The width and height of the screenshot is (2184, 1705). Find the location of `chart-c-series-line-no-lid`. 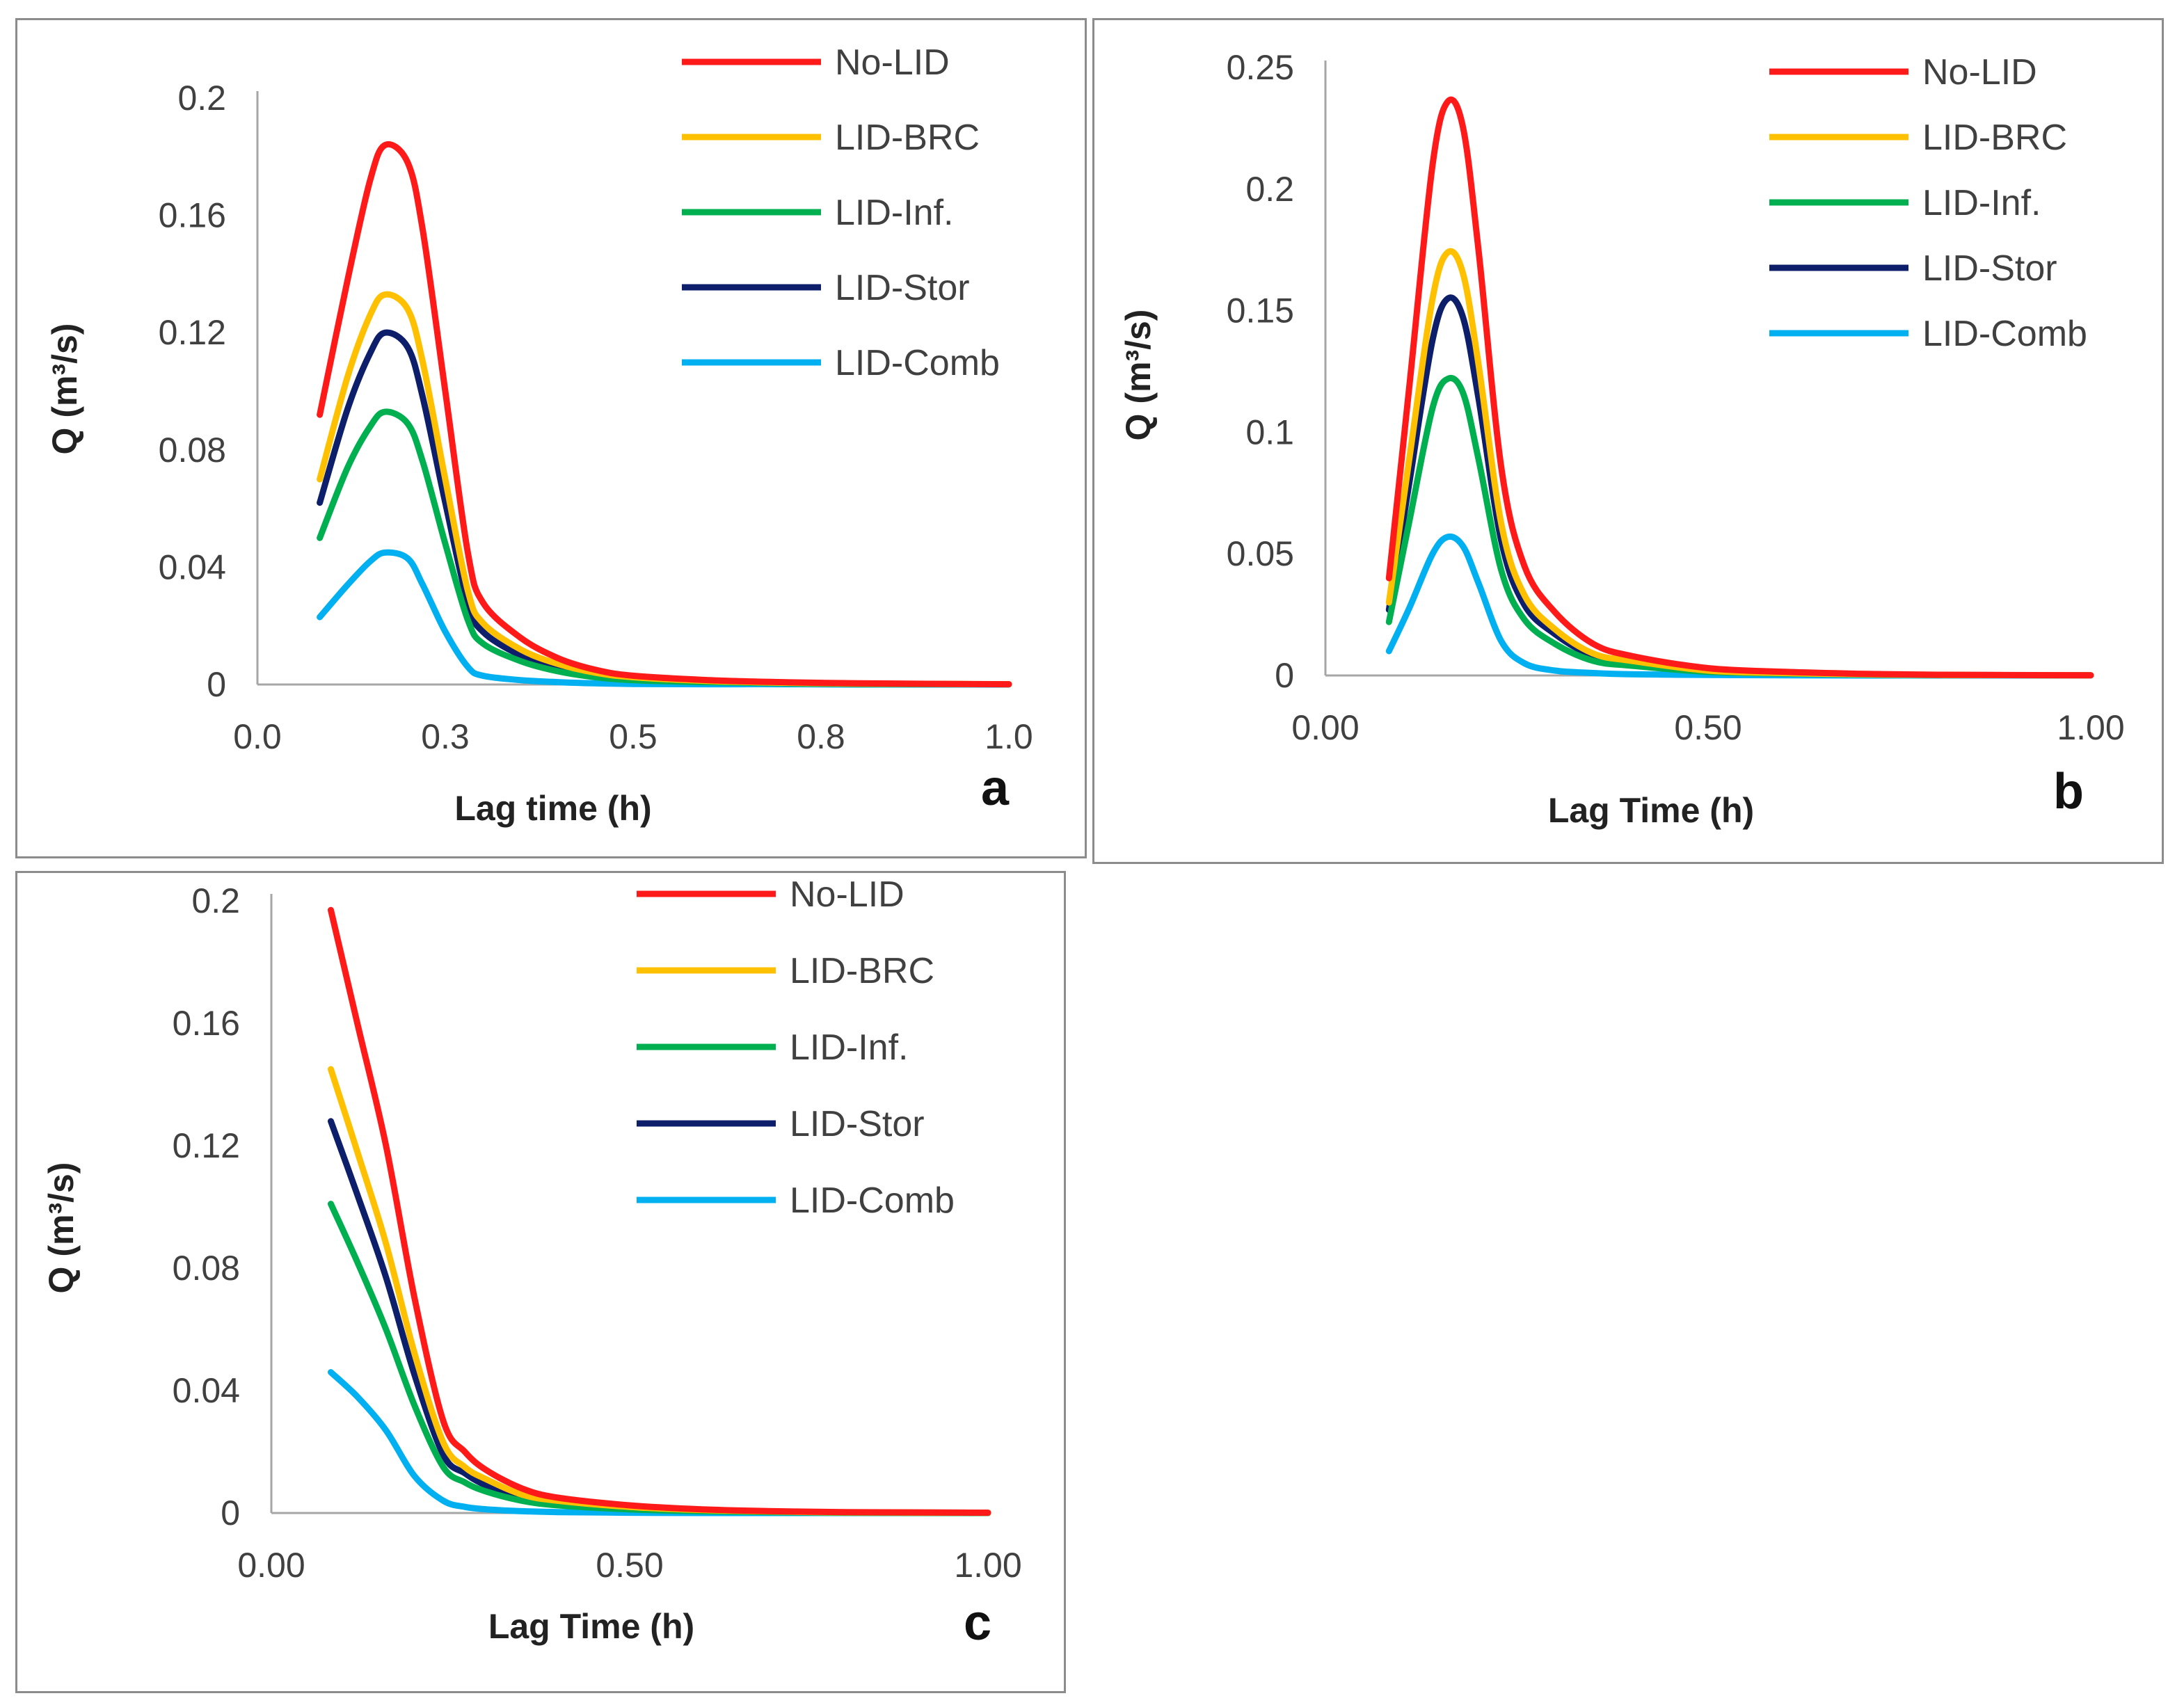

chart-c-series-line-no-lid is located at coordinates (659, 1211).